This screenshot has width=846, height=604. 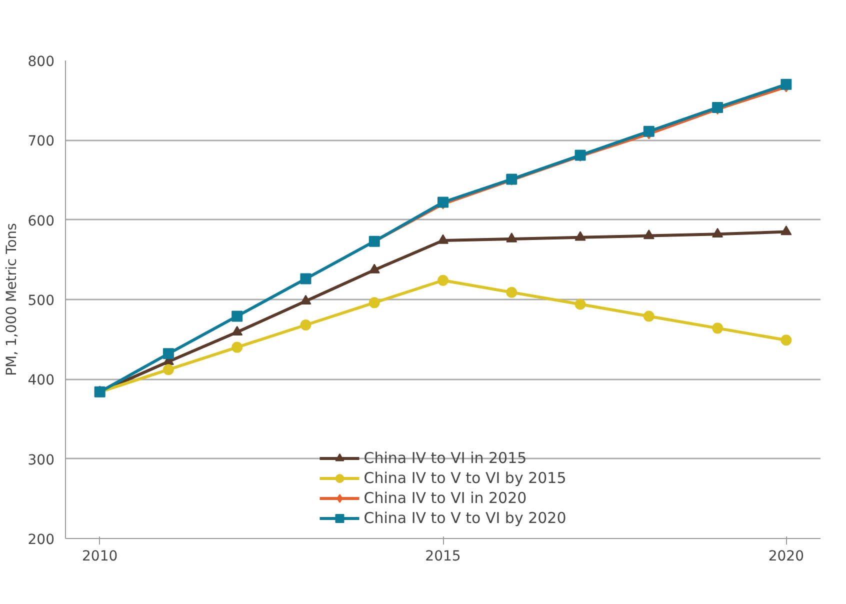 I want to click on x-tick-label: 2010, so click(x=100, y=556).